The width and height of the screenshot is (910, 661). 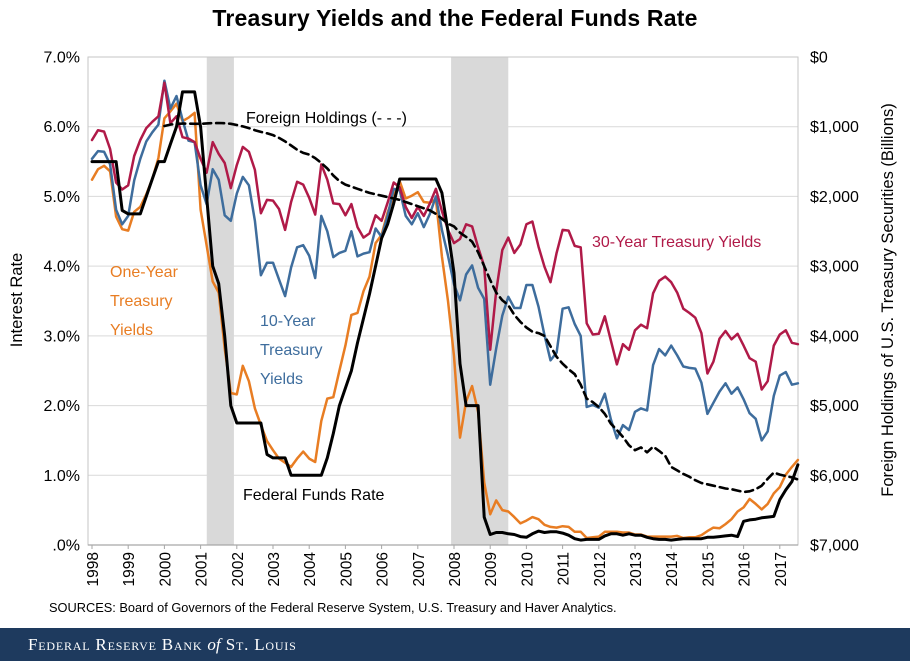 What do you see at coordinates (672, 569) in the screenshot?
I see `x-tick-label: 2014` at bounding box center [672, 569].